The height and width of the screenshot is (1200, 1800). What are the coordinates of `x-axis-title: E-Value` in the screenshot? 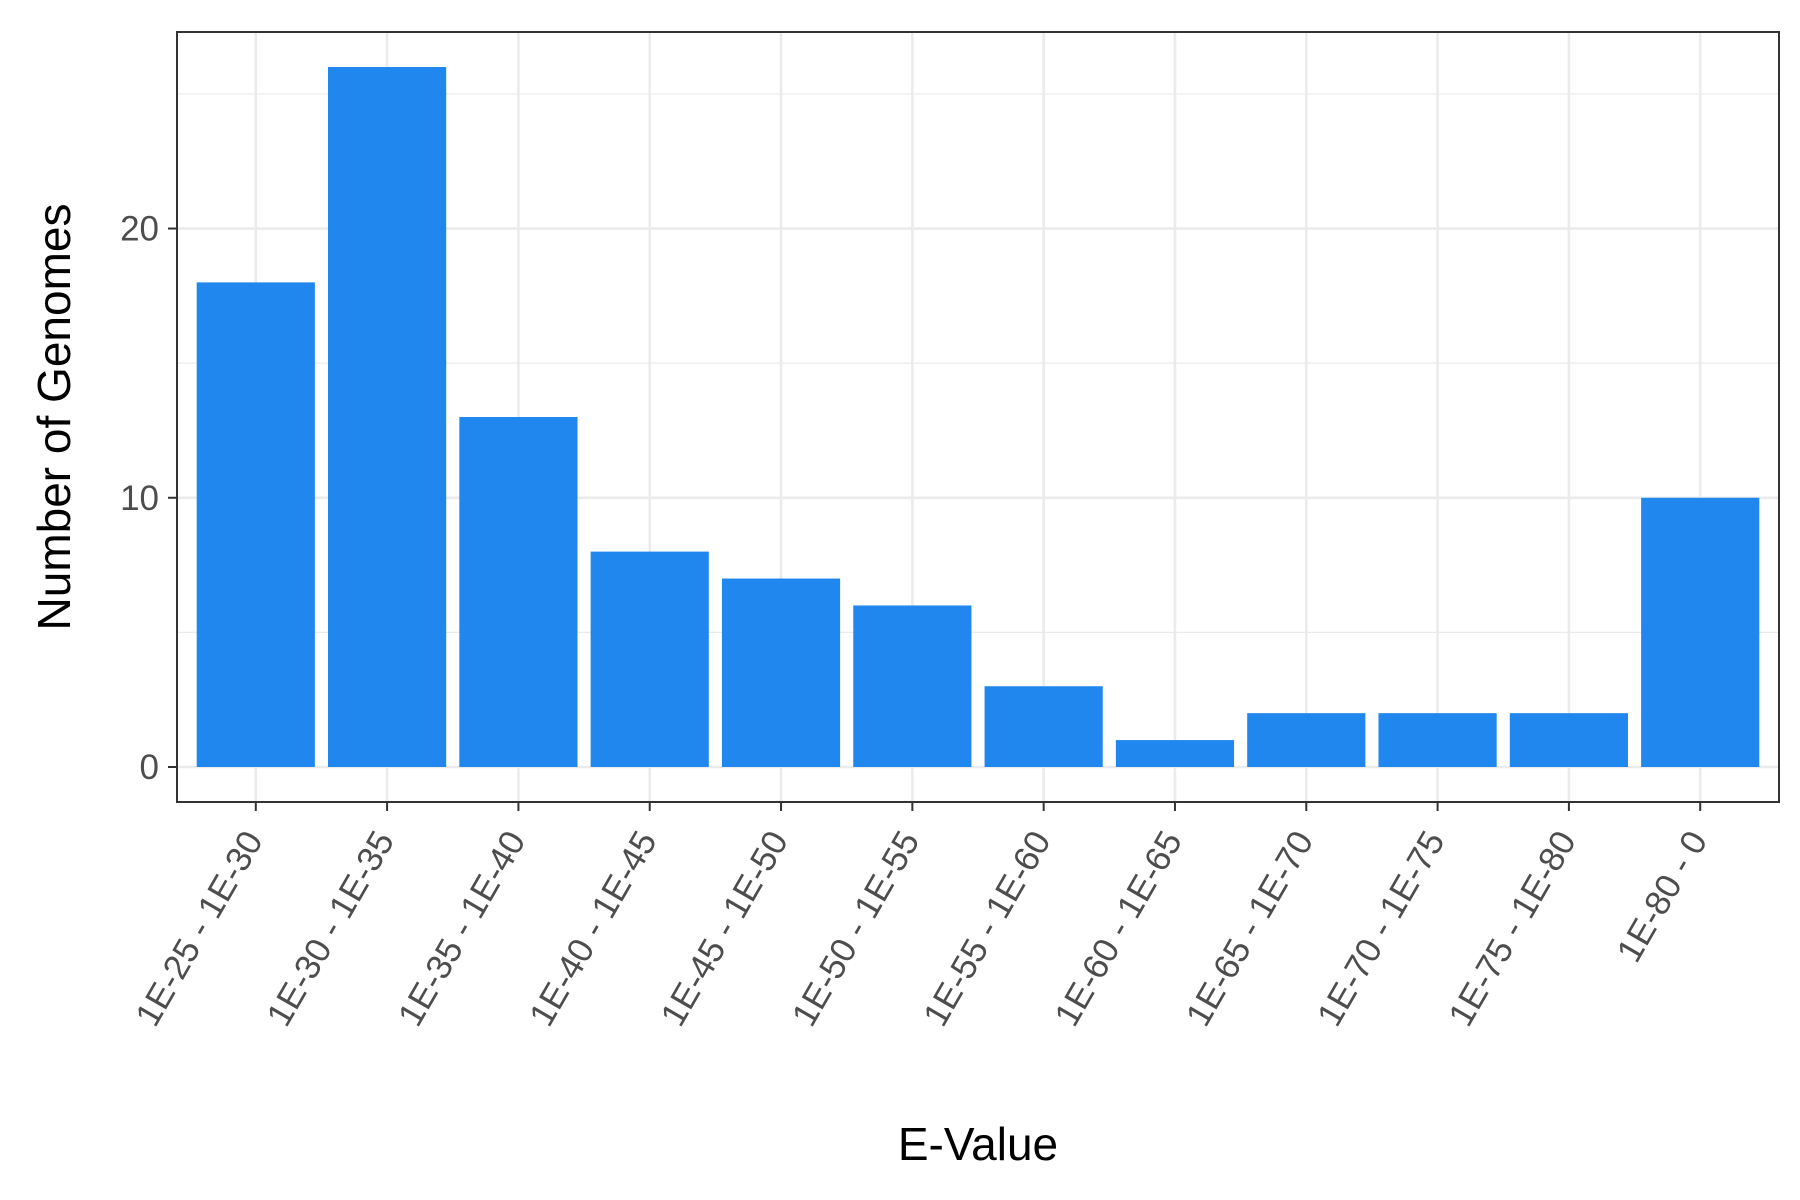 It's located at (978, 1144).